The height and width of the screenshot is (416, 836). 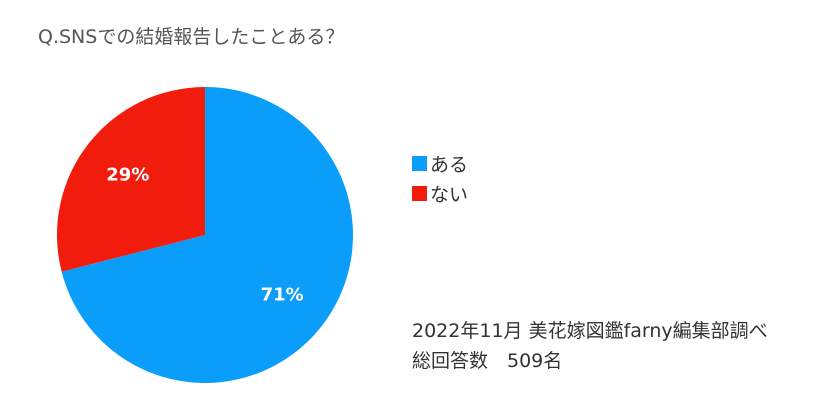 What do you see at coordinates (191, 37) in the screenshot?
I see `chart-title: Q.SNSでの結婚報告したことある？` at bounding box center [191, 37].